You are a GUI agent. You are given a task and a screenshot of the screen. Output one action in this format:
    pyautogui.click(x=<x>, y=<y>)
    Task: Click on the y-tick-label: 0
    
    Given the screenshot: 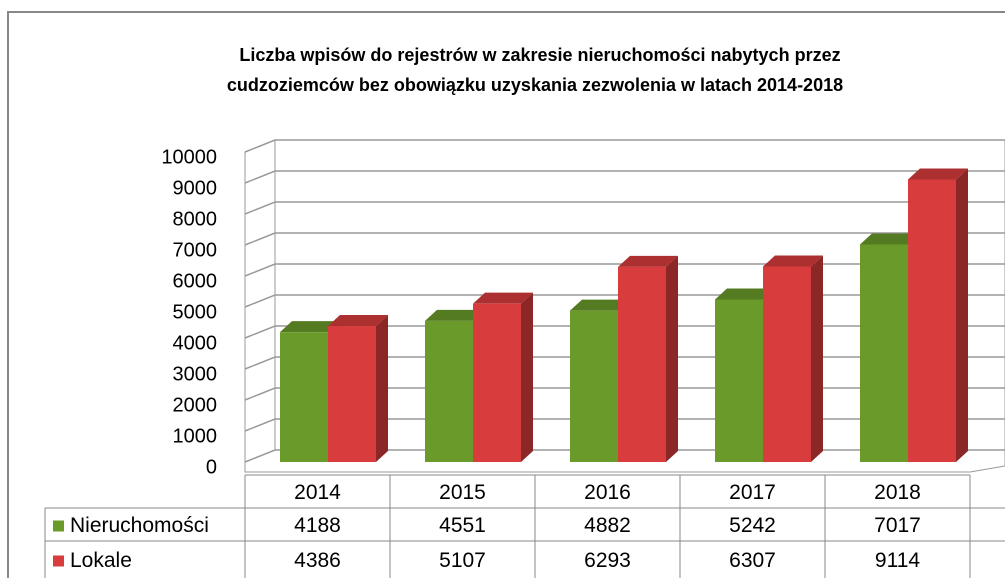 What is the action you would take?
    pyautogui.click(x=211, y=467)
    